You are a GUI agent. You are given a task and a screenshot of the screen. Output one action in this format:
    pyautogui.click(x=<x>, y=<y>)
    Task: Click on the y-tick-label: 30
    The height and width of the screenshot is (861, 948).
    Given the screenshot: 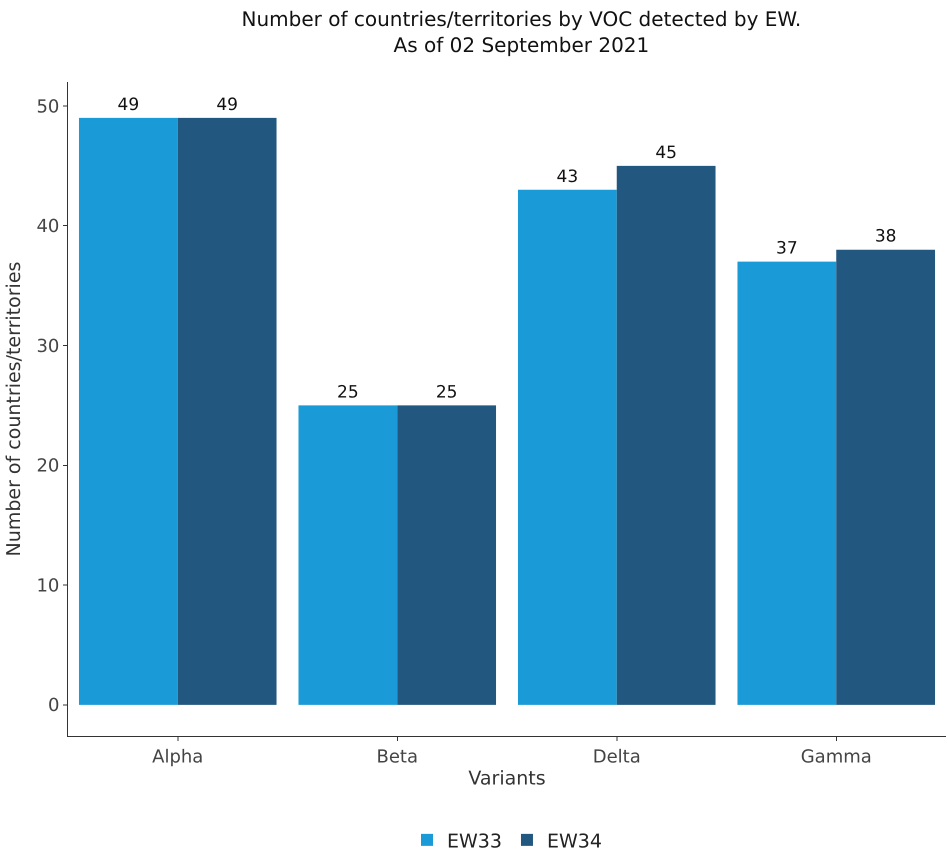 What is the action you would take?
    pyautogui.click(x=48, y=346)
    